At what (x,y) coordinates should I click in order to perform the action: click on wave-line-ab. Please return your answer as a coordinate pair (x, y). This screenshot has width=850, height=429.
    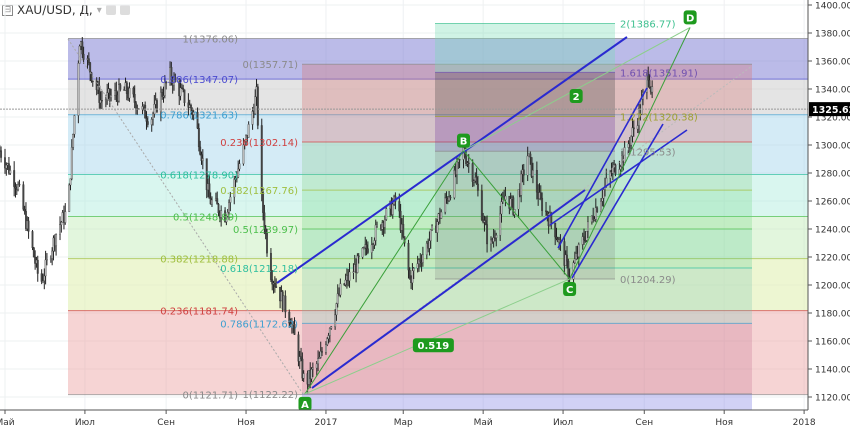
    Looking at the image, I should click on (384, 272).